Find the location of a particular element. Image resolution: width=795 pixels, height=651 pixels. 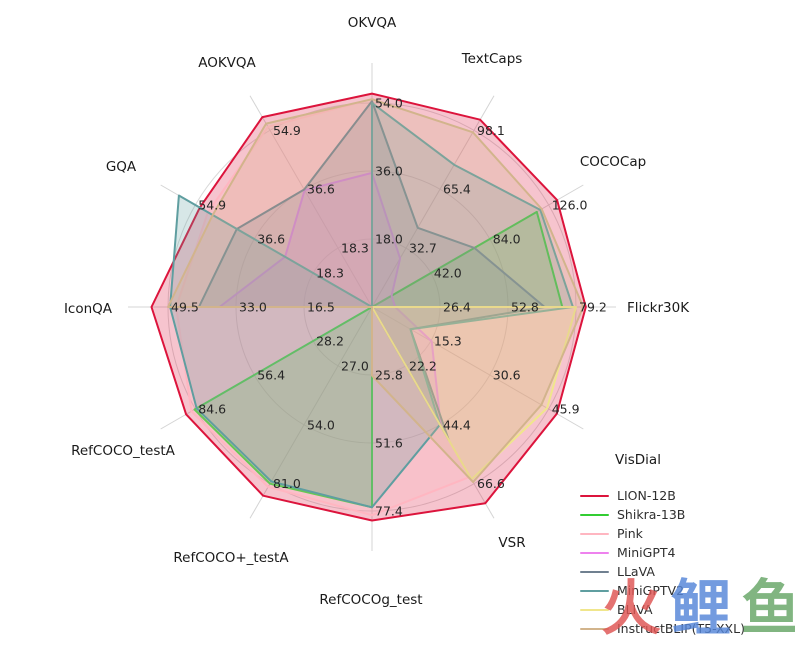

series-polygon-BLIVA is located at coordinates (474, 393).